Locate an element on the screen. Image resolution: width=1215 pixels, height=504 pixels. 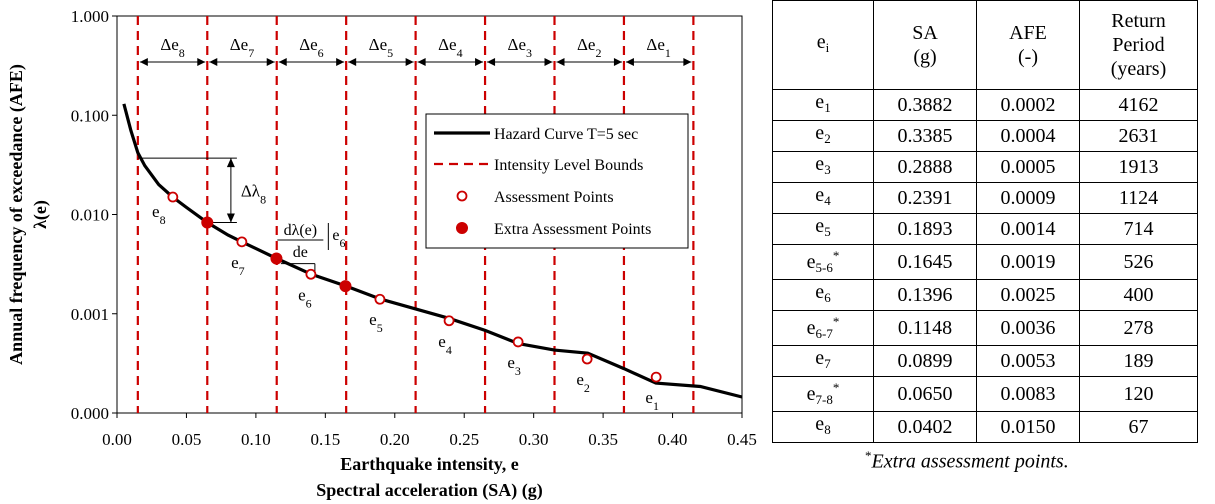
cell-return-period: 2631 is located at coordinates (1138, 136).